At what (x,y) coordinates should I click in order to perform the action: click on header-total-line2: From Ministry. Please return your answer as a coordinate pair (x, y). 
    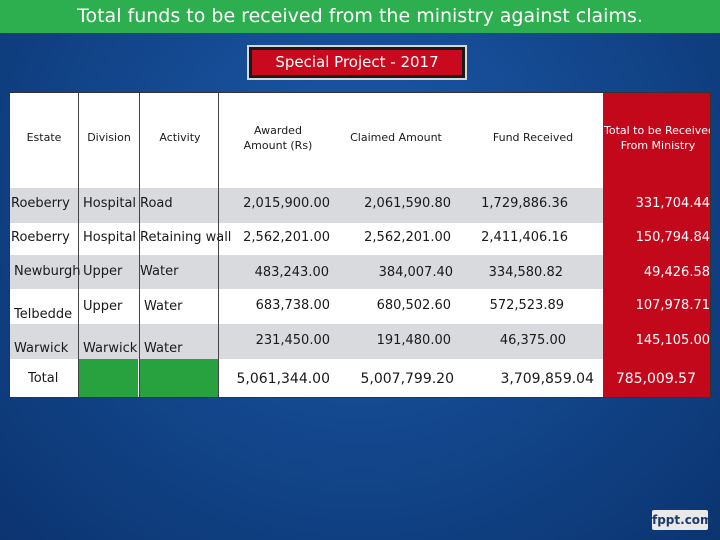
    Looking at the image, I should click on (658, 145).